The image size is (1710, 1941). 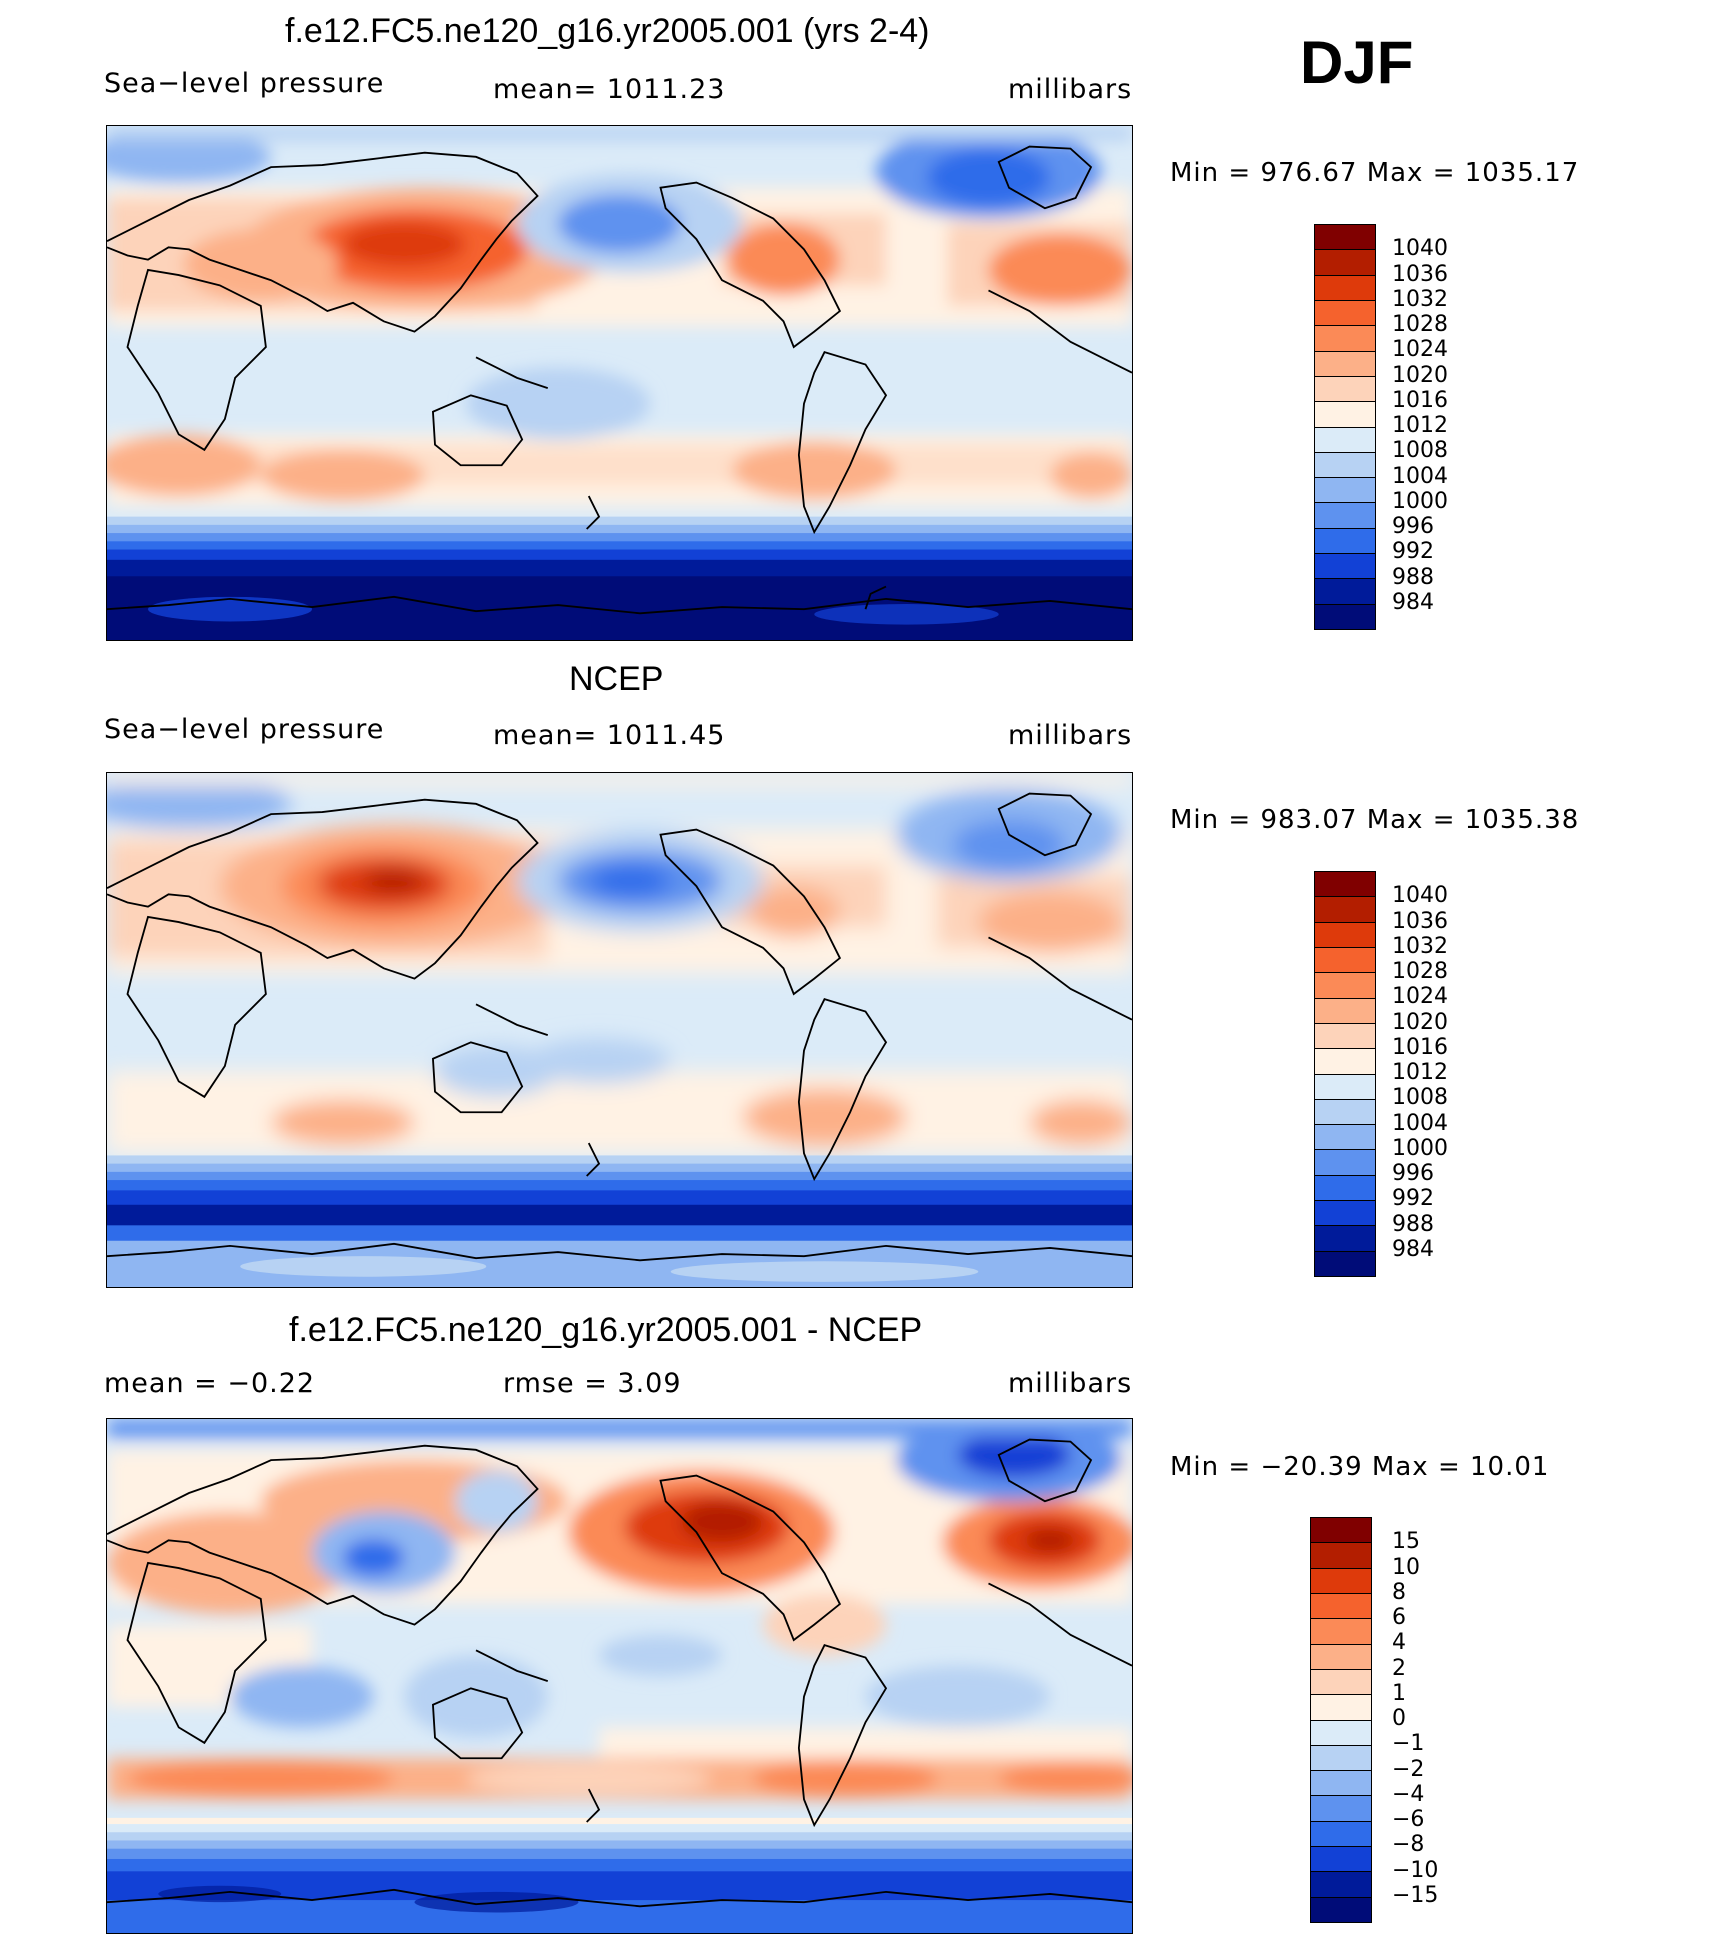 What do you see at coordinates (1420, 249) in the screenshot?
I see `panel-1-colorbar-label: 1040` at bounding box center [1420, 249].